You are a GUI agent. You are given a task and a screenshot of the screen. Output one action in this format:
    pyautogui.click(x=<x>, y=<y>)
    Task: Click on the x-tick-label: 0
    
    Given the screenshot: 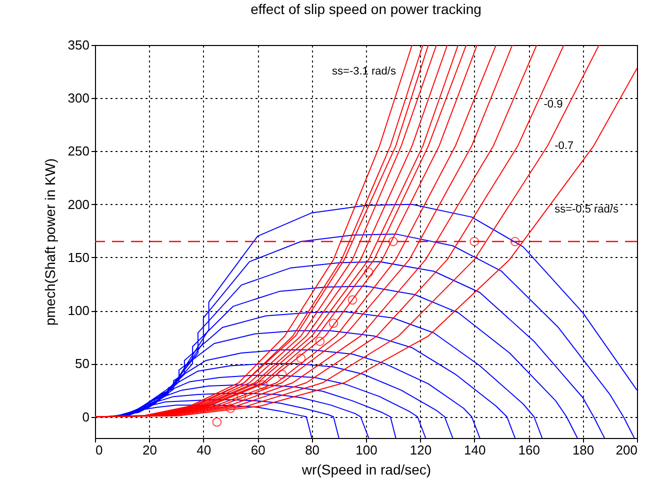 What is the action you would take?
    pyautogui.click(x=99, y=450)
    